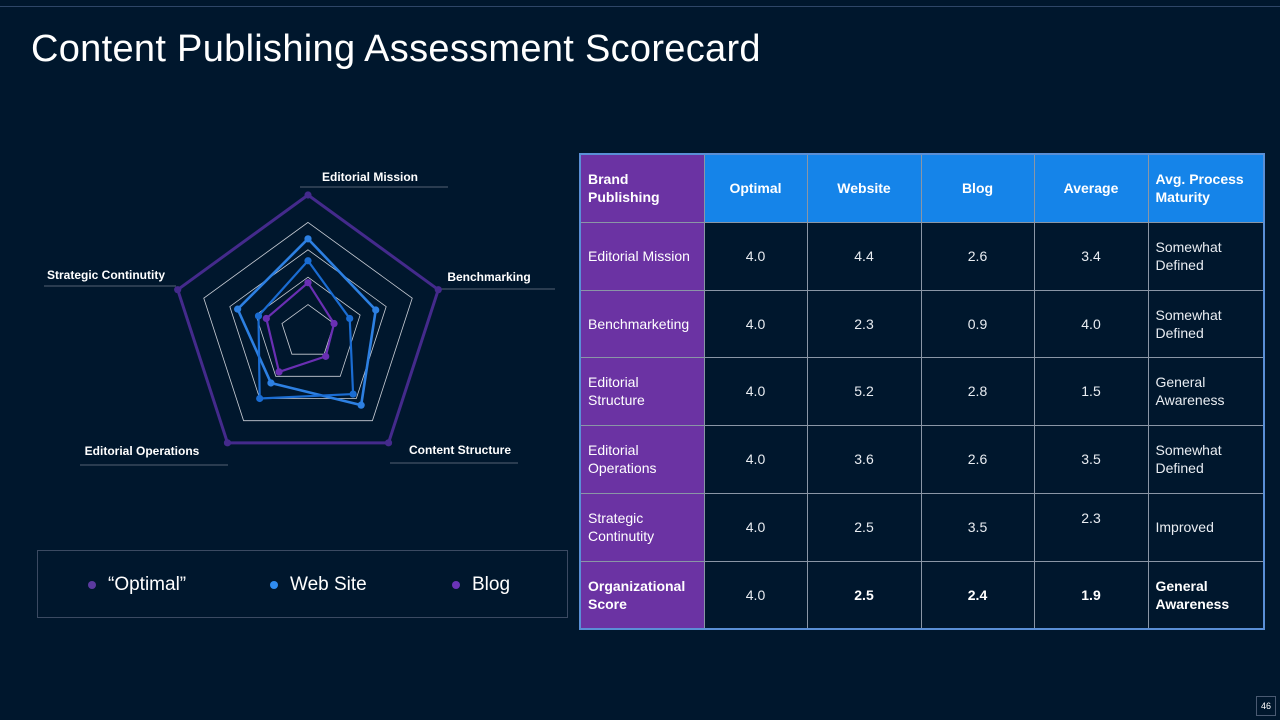 Image resolution: width=1280 pixels, height=720 pixels. I want to click on legend-item-optimal: “Optimal”, so click(137, 585).